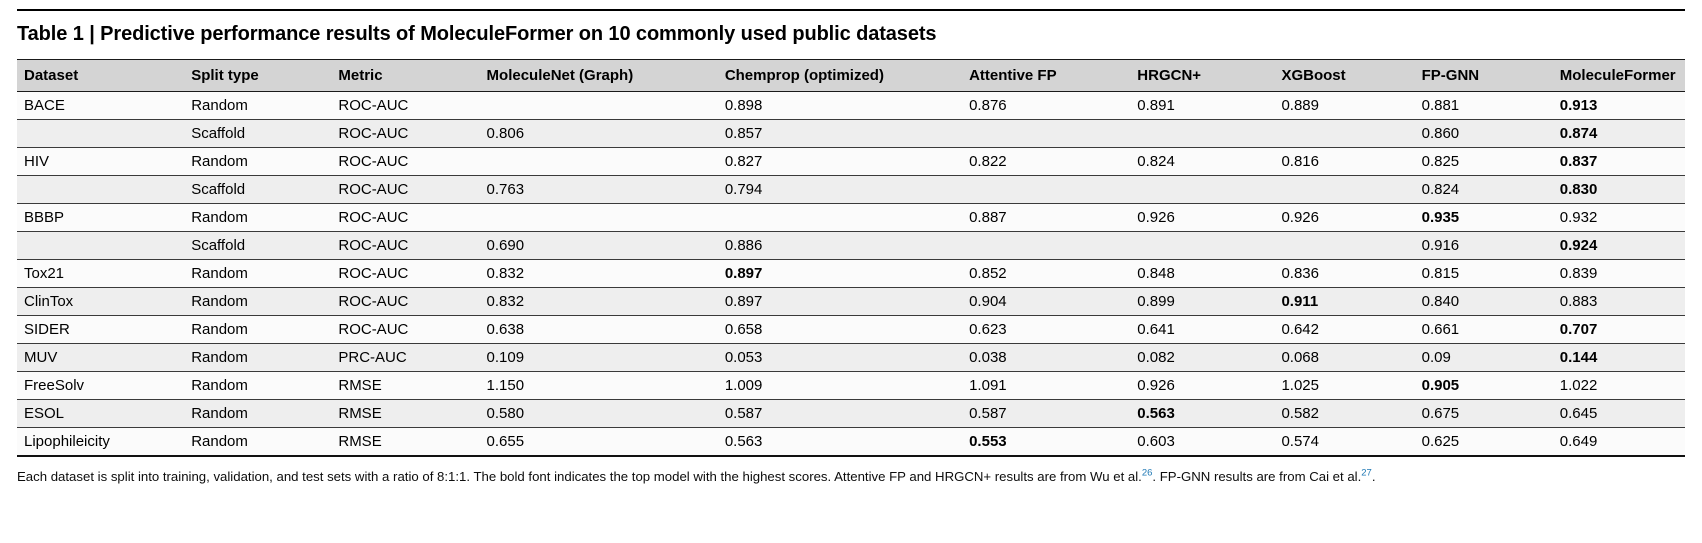  I want to click on column-header-moleculenet-graph: MoleculeNet (Graph), so click(598, 75).